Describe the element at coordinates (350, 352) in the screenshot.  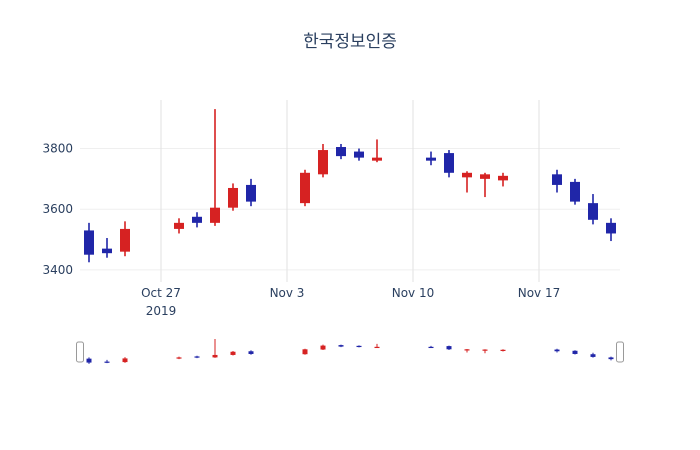
I see `range-slider-track` at that location.